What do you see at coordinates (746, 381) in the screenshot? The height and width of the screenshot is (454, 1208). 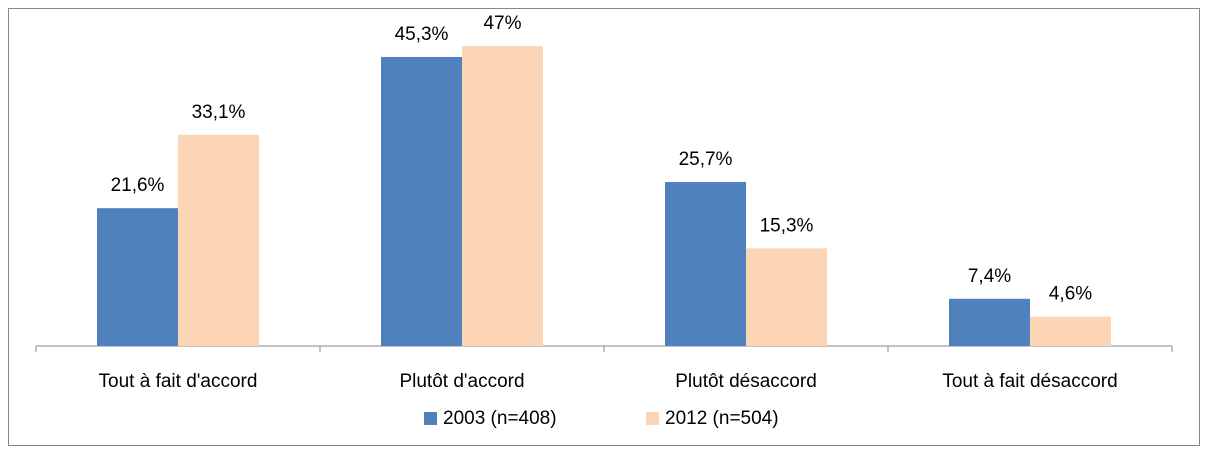 I see `x-tick-label: Plutôt désaccord` at bounding box center [746, 381].